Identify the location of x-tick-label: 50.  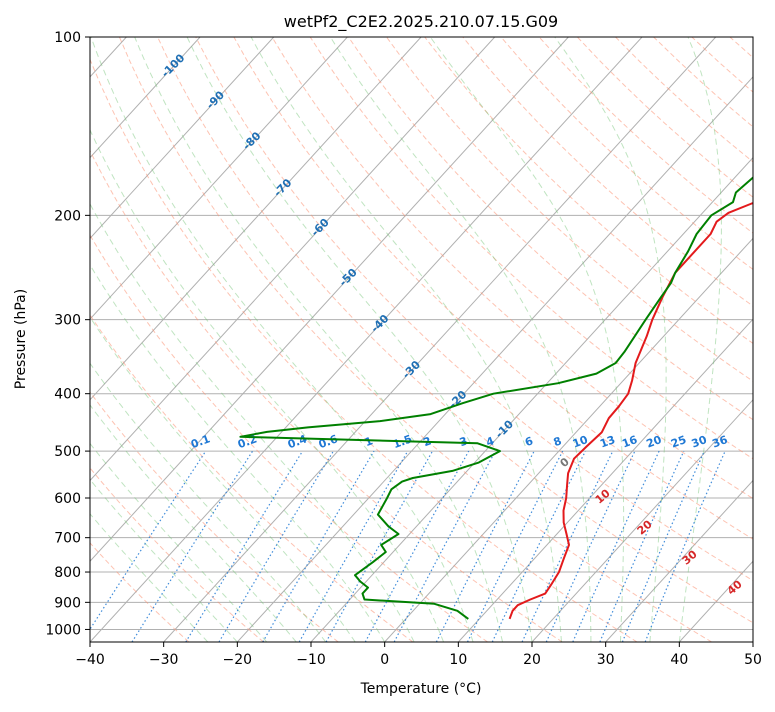
(753, 660).